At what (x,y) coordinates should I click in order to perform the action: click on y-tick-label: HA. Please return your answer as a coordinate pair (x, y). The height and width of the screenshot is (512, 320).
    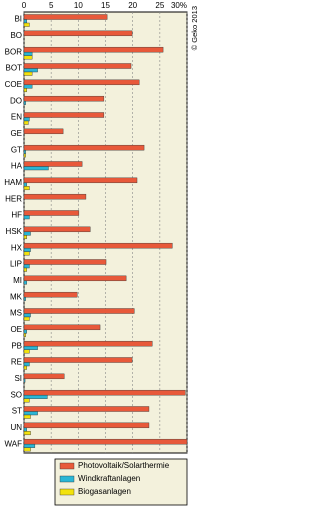
    Looking at the image, I should click on (17, 166).